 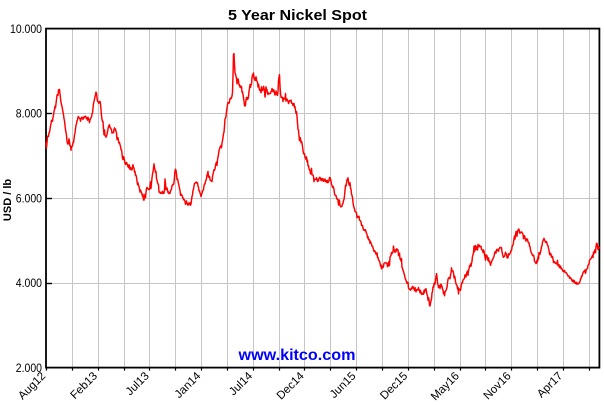 I want to click on svg-text: 8.000, so click(x=29, y=114).